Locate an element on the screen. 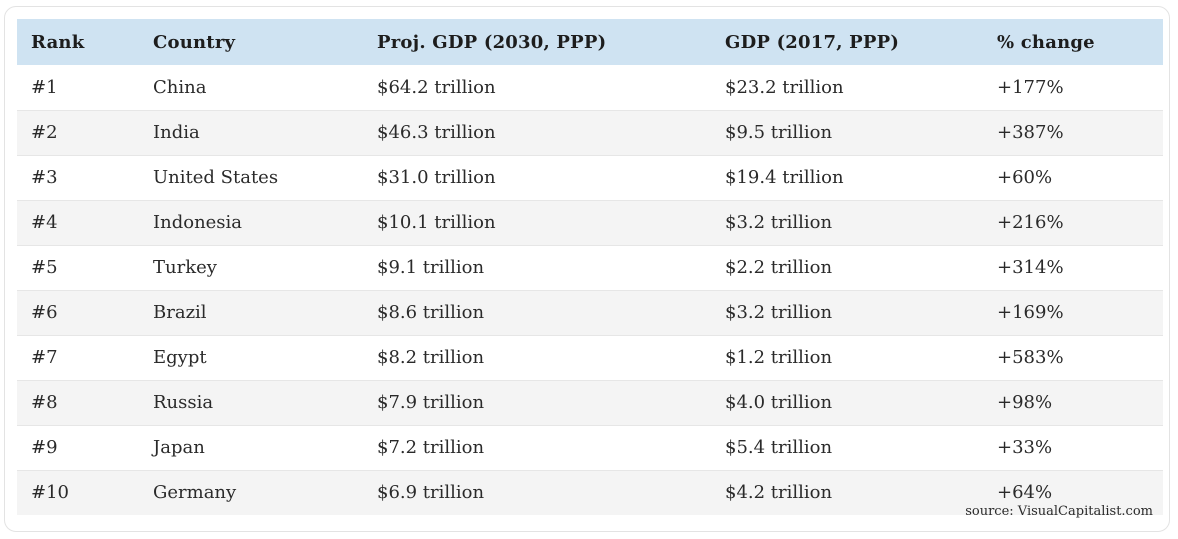  cell-rank: #6 is located at coordinates (44, 312).